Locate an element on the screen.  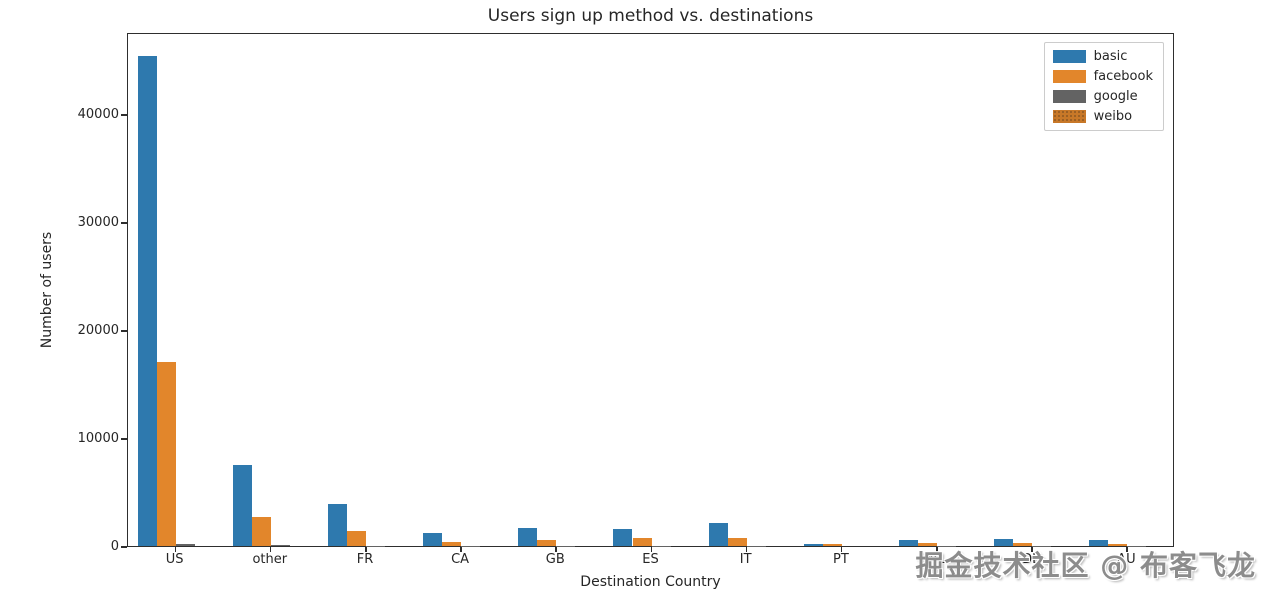
chart-title: Users sign up method vs. destinations is located at coordinates (650, 16).